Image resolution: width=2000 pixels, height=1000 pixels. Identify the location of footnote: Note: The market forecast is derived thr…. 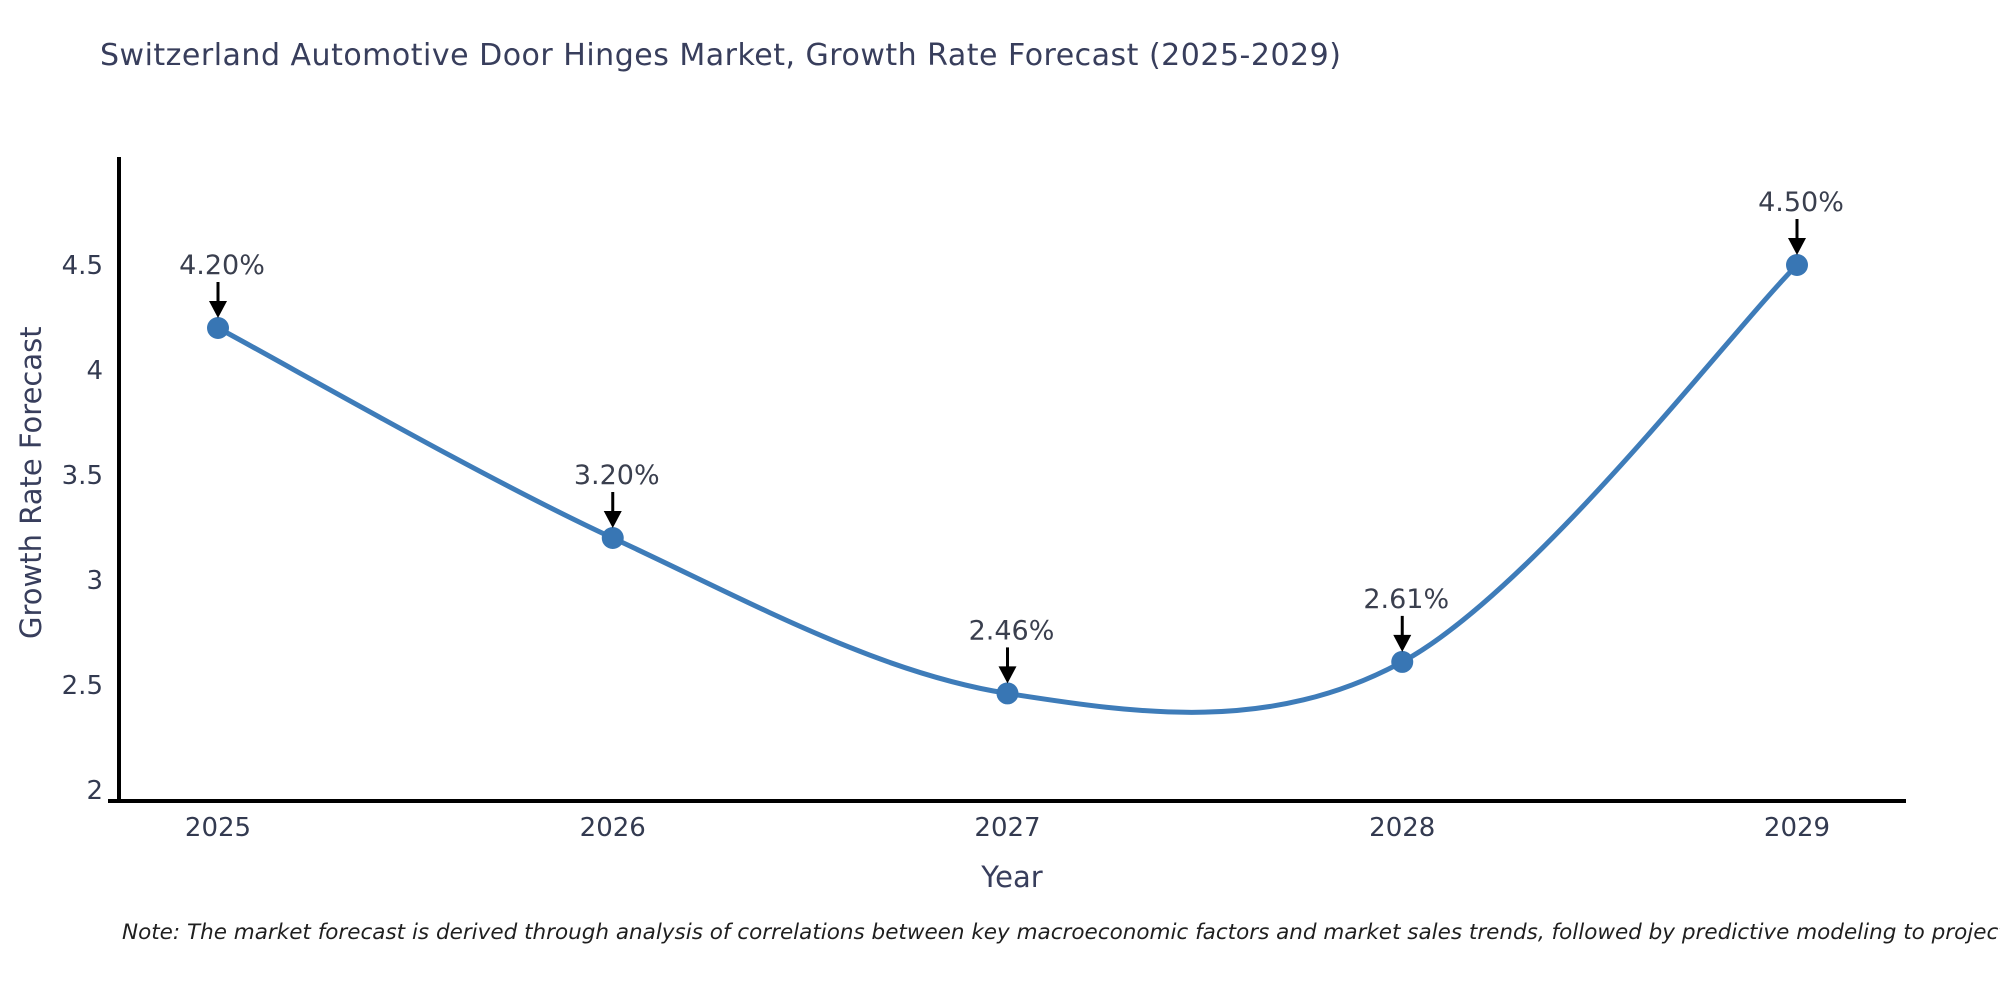
(1061, 932).